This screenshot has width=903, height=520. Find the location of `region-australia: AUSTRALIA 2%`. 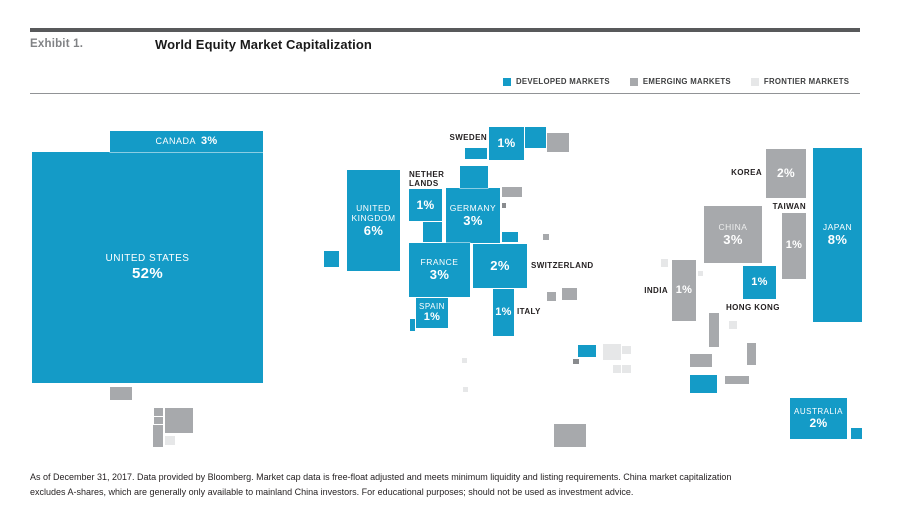

region-australia: AUSTRALIA 2% is located at coordinates (818, 418).